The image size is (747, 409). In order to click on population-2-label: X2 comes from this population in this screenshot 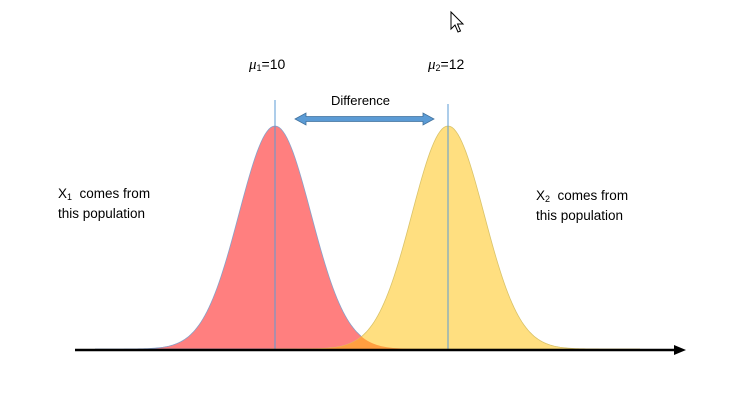, I will do `click(582, 205)`.